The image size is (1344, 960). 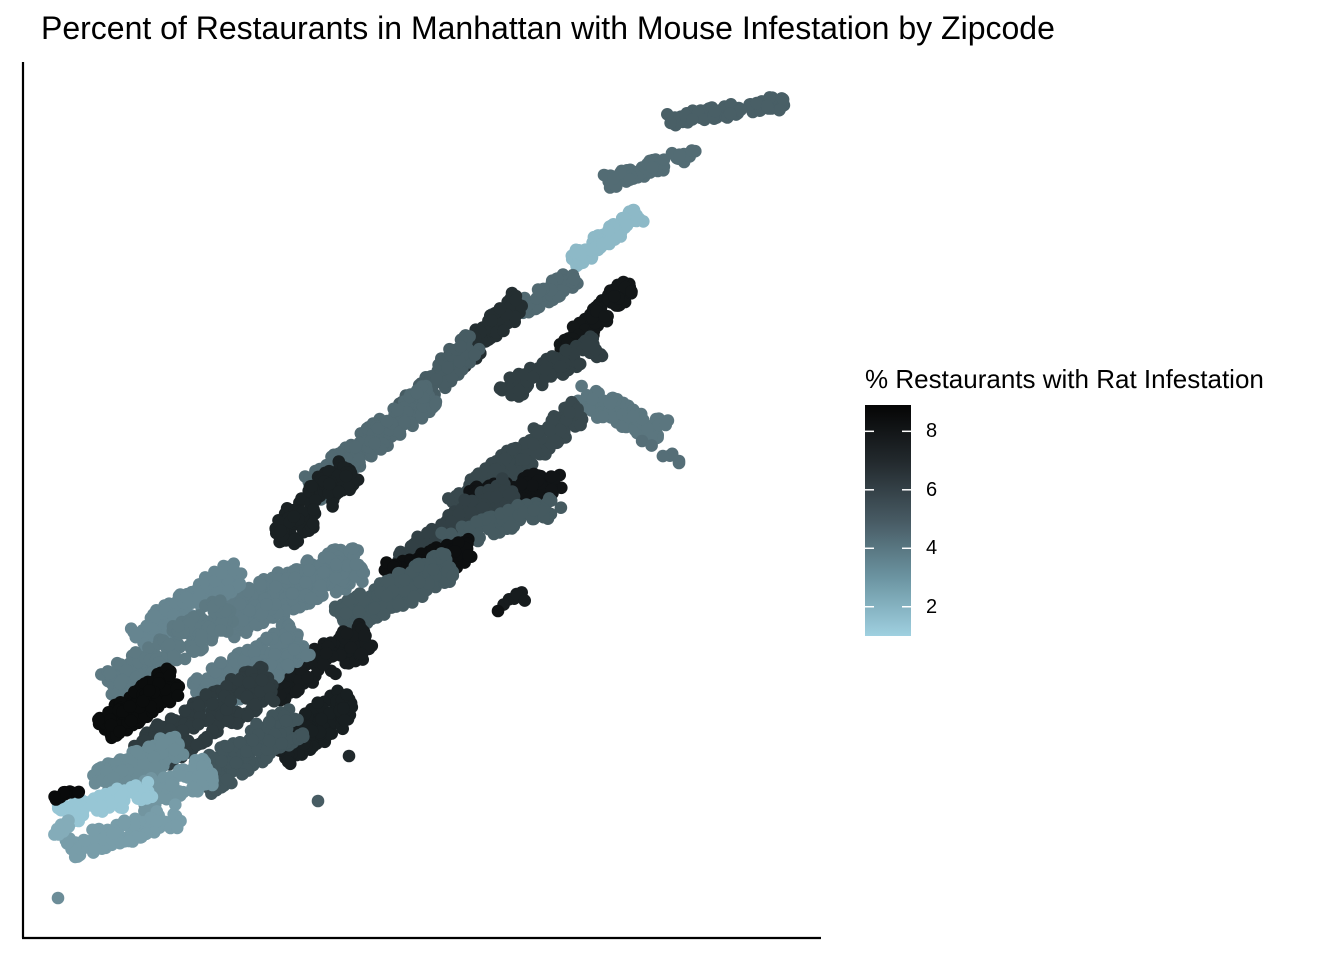 I want to click on cluster-tribeca-edge, so click(x=67, y=795).